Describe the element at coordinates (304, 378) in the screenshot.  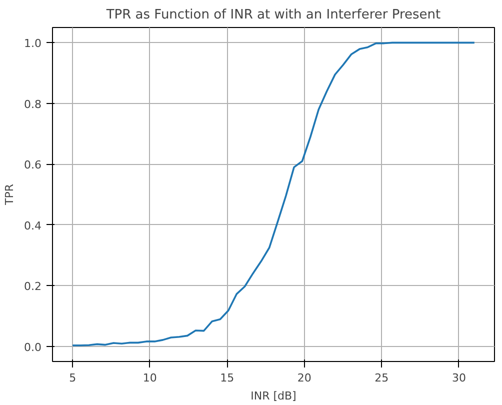
I see `x-tick-label: 20` at that location.